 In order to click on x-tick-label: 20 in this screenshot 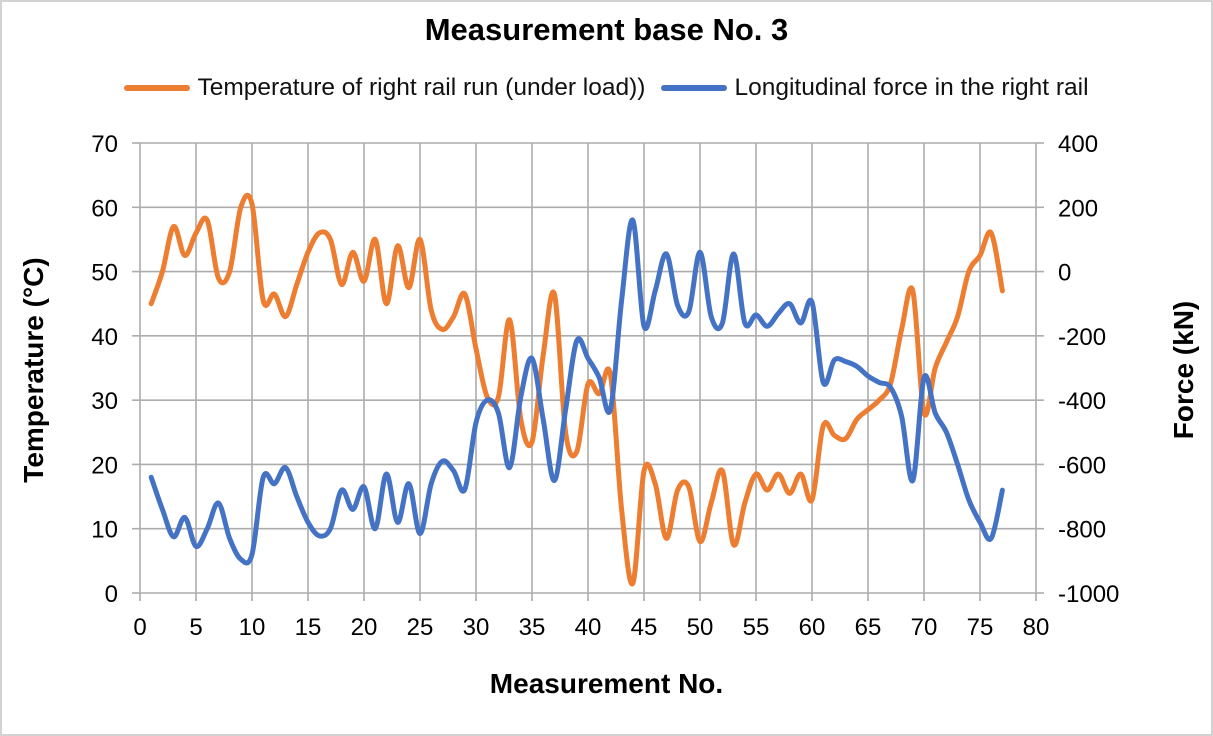, I will do `click(364, 627)`.